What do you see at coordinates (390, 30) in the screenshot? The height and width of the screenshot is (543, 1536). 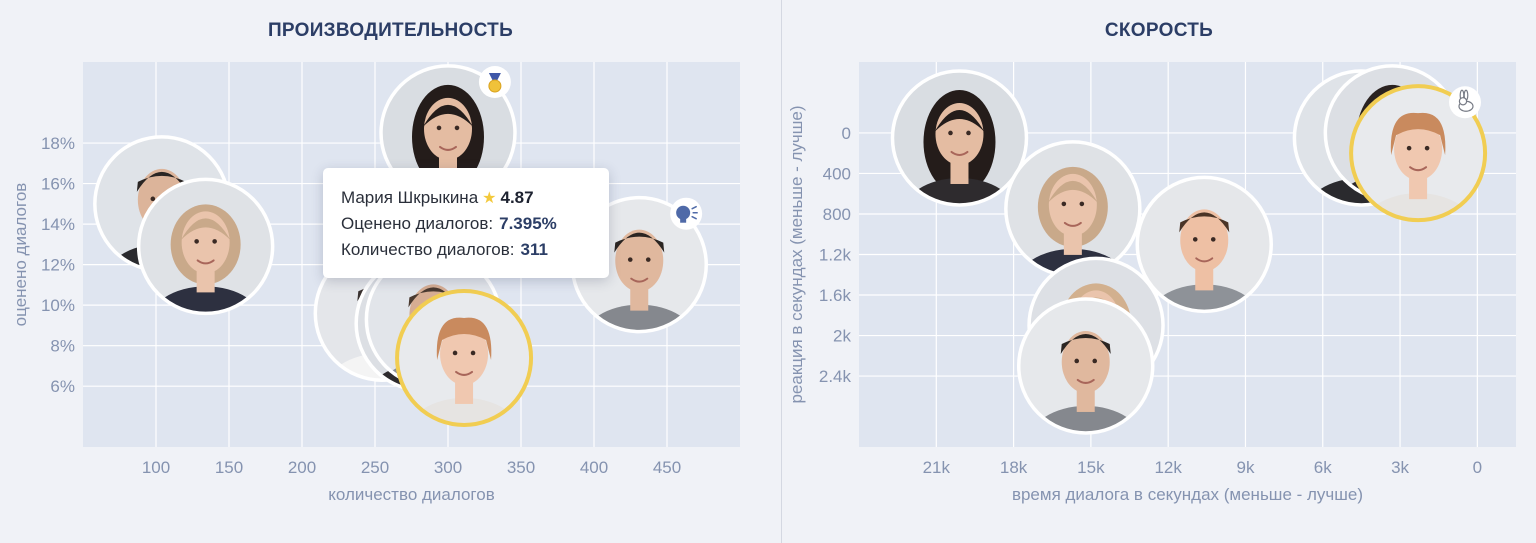 I see `productivity-chart-title: ПРОИЗВОДИТЕЛЬНОСТЬ` at bounding box center [390, 30].